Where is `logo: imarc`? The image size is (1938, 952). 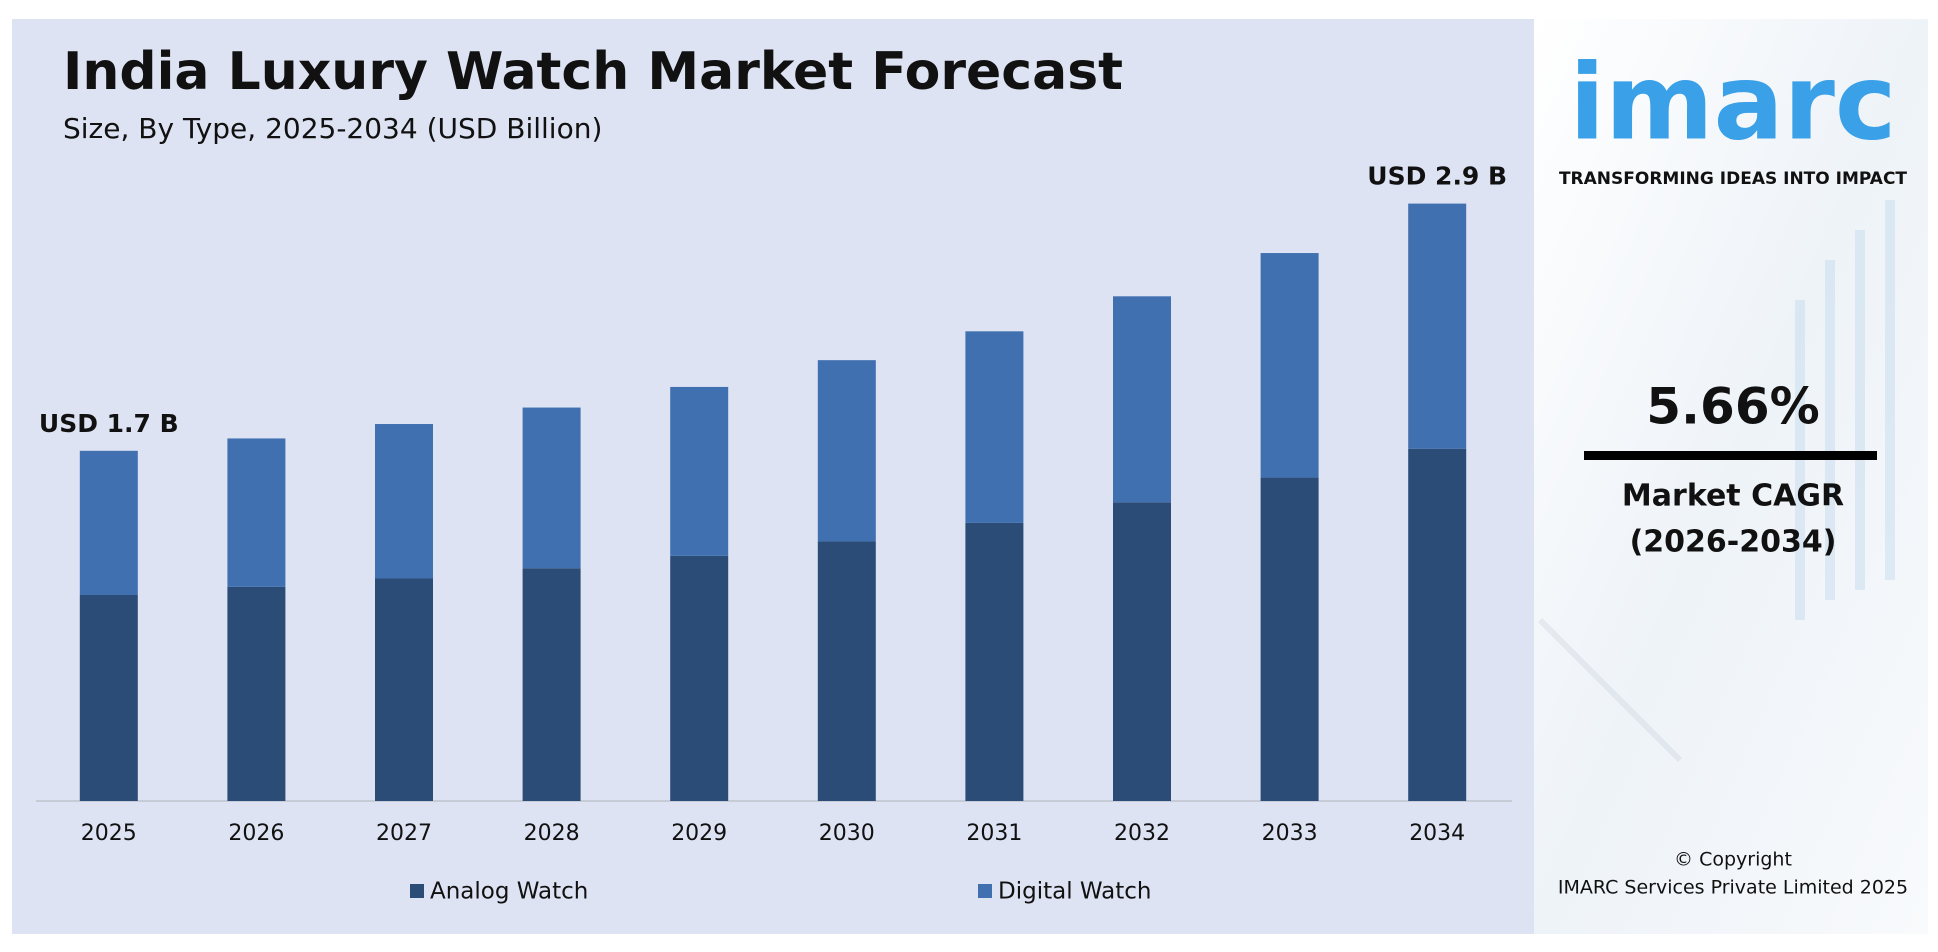
logo: imarc is located at coordinates (1732, 102).